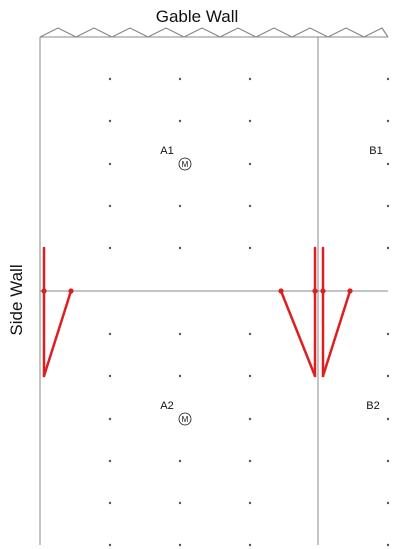 The image size is (399, 549). Describe the element at coordinates (44, 291) in the screenshot. I see `joint-left-wall` at that location.